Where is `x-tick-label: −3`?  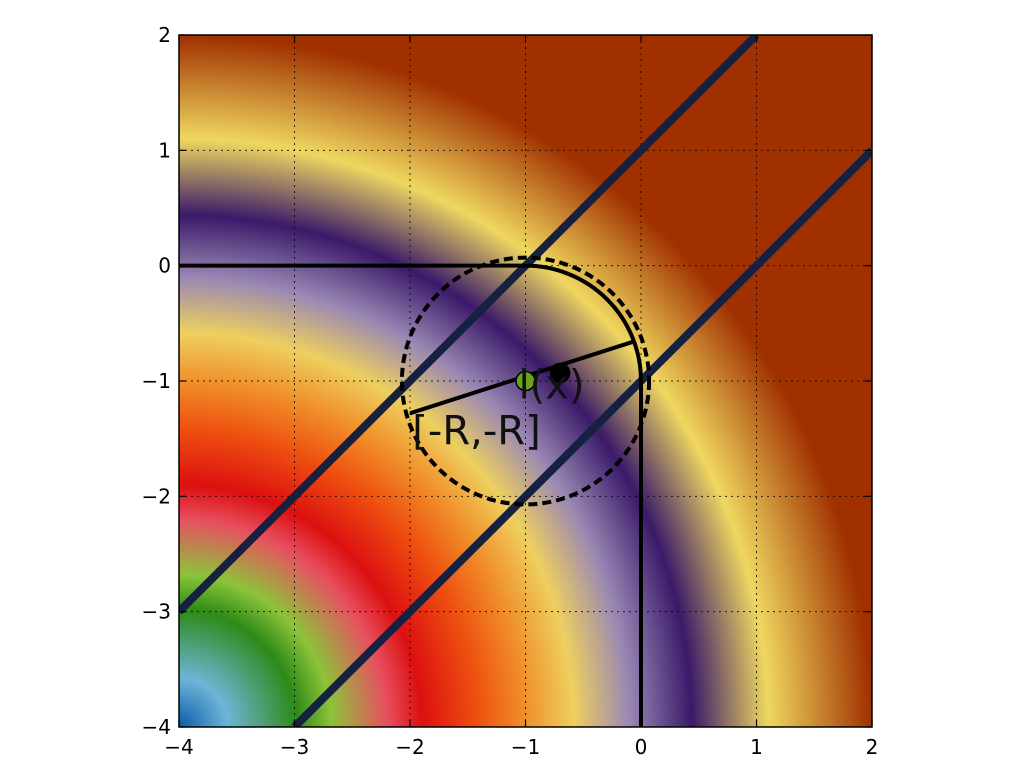 x-tick-label: −3 is located at coordinates (294, 747).